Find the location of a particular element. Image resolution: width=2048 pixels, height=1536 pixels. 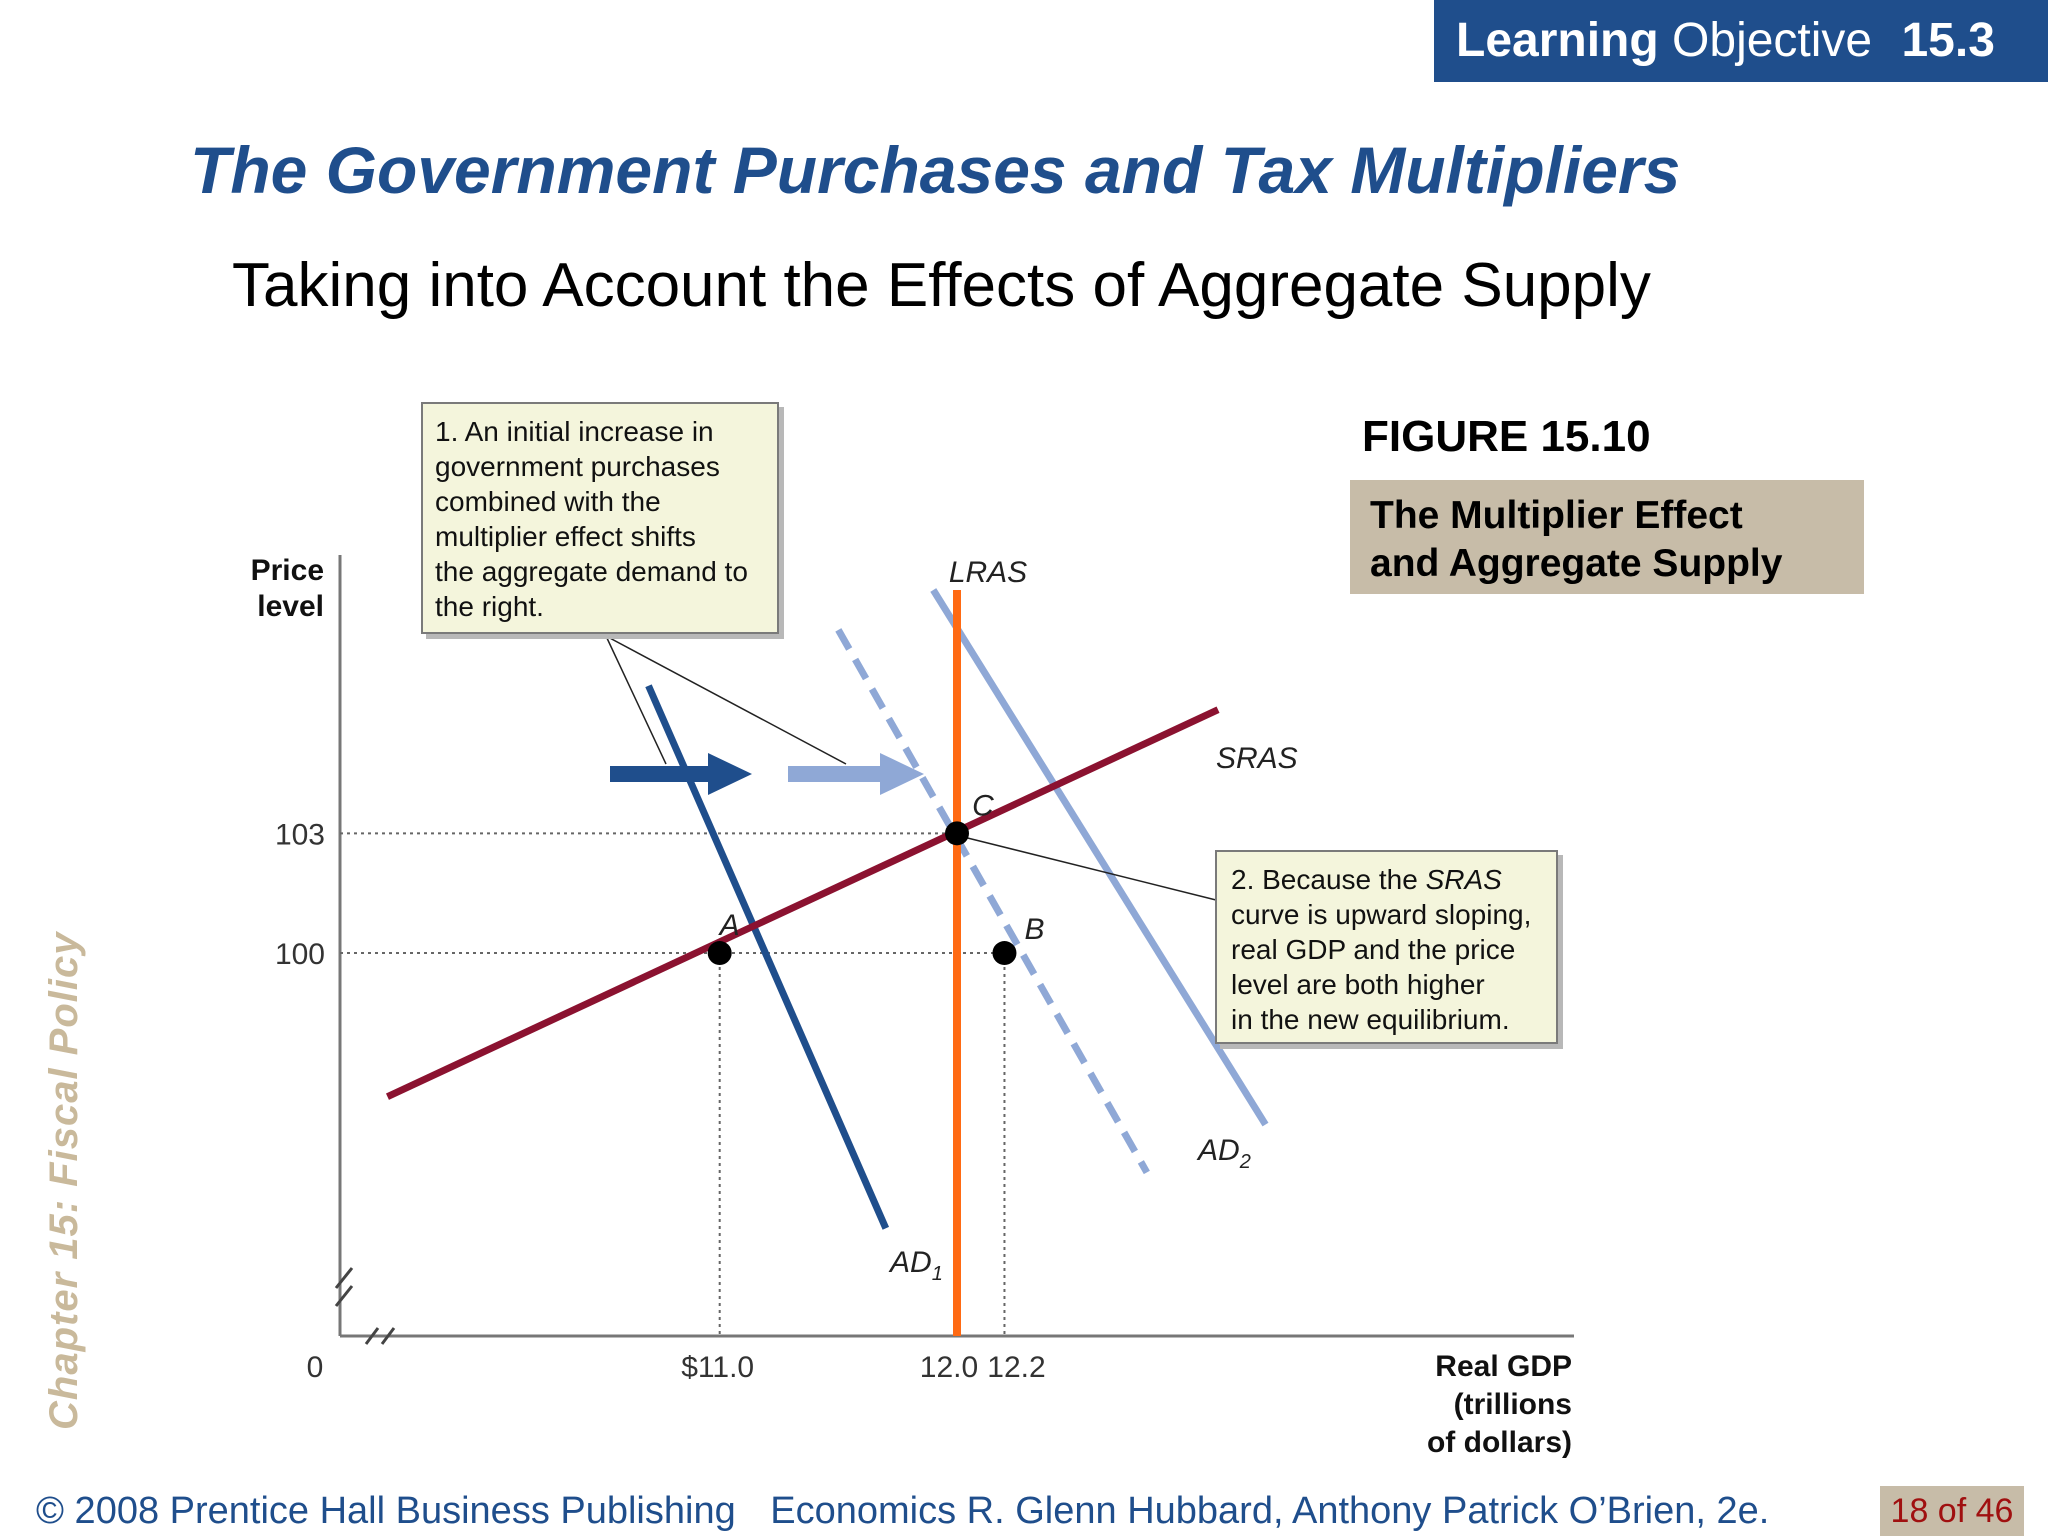

callout2-line: real GDP and the price is located at coordinates (1373, 949).